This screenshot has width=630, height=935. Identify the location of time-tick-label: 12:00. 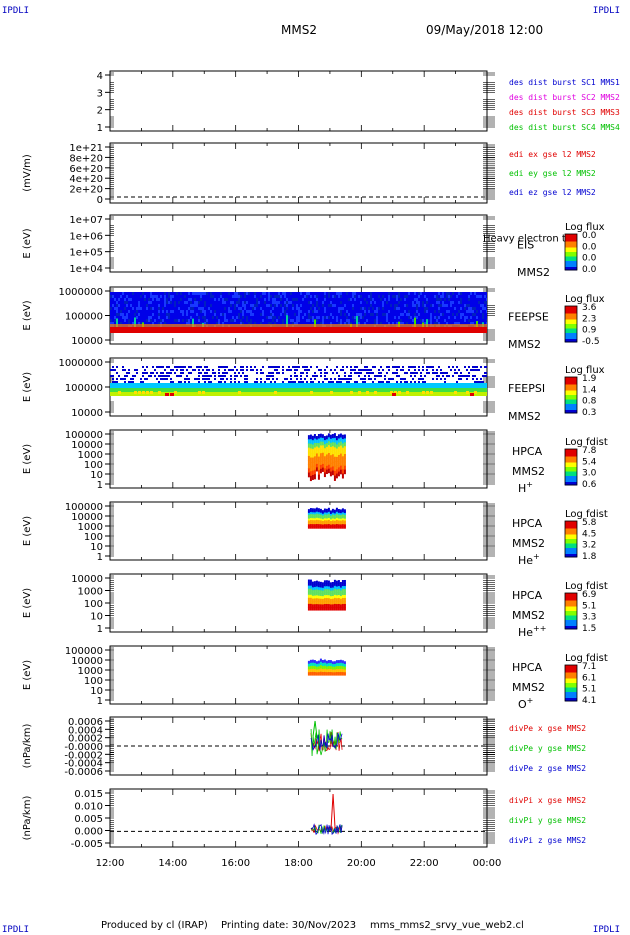
(110, 863).